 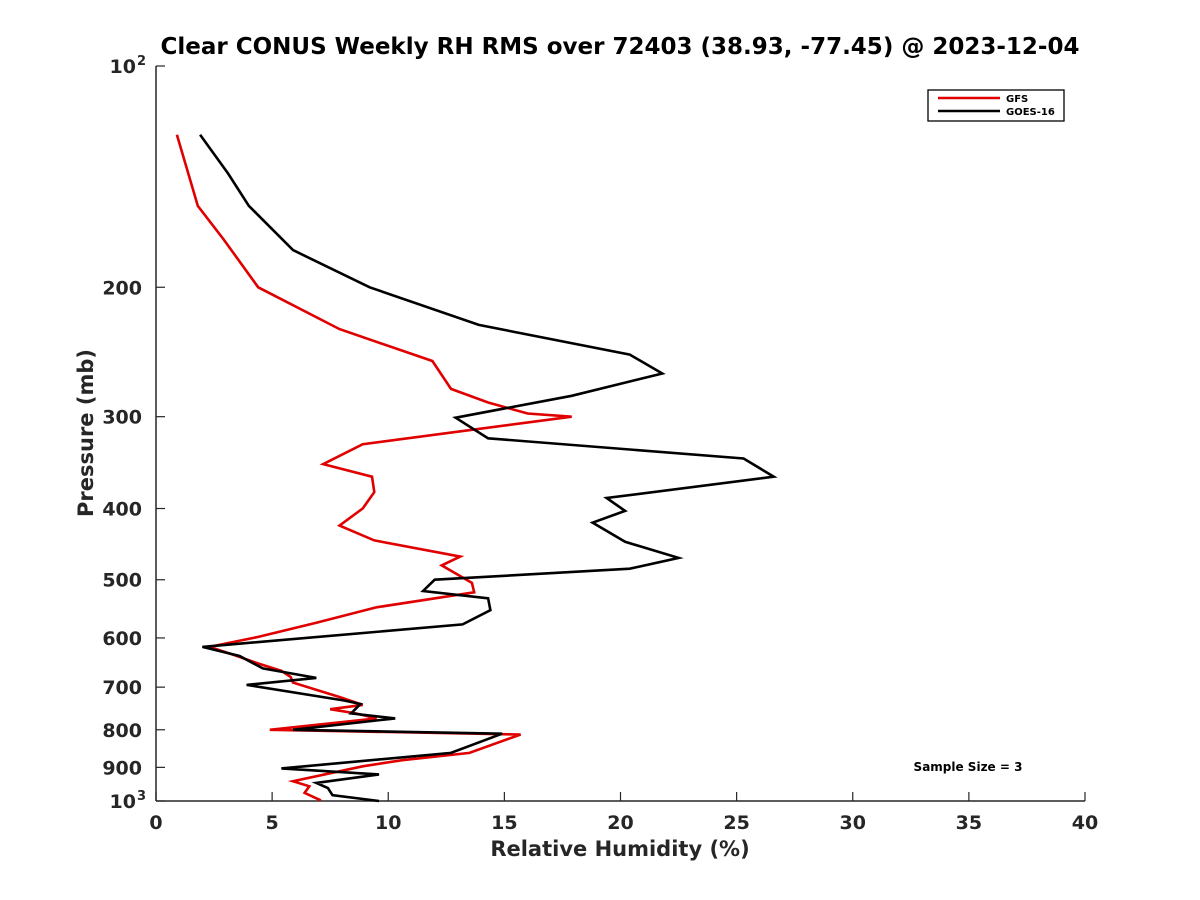 I want to click on y-tick-label: 200, so click(x=122, y=288).